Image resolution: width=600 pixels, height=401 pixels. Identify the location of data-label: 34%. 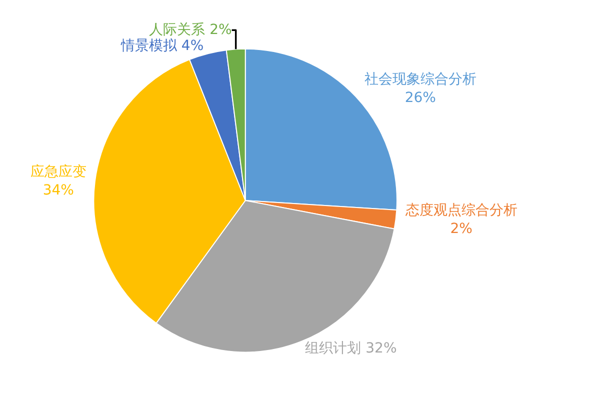
(58, 190).